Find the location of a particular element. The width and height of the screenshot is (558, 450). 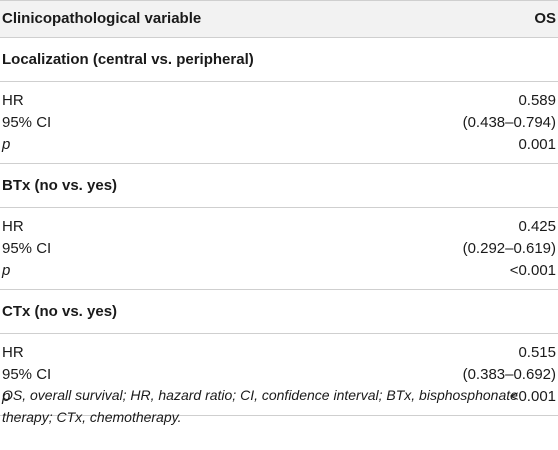

header-variable: Clinicopathological variable is located at coordinates (102, 18).